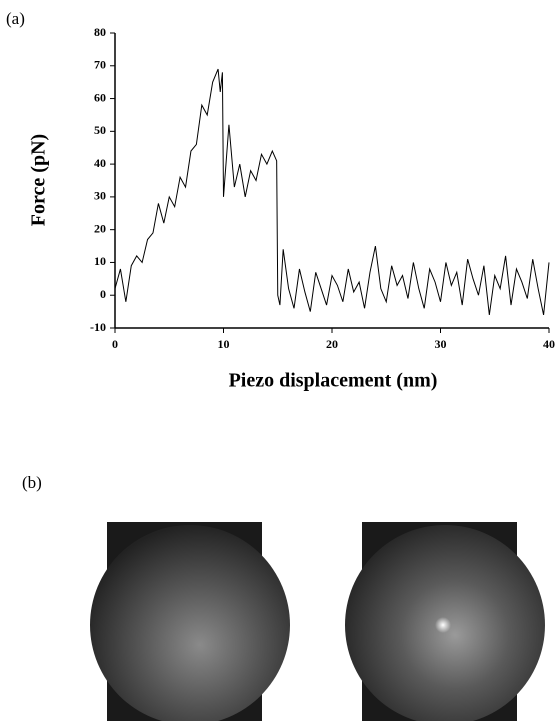 Image resolution: width=560 pixels, height=721 pixels. Describe the element at coordinates (100, 65) in the screenshot. I see `y-tick-label: 70` at that location.